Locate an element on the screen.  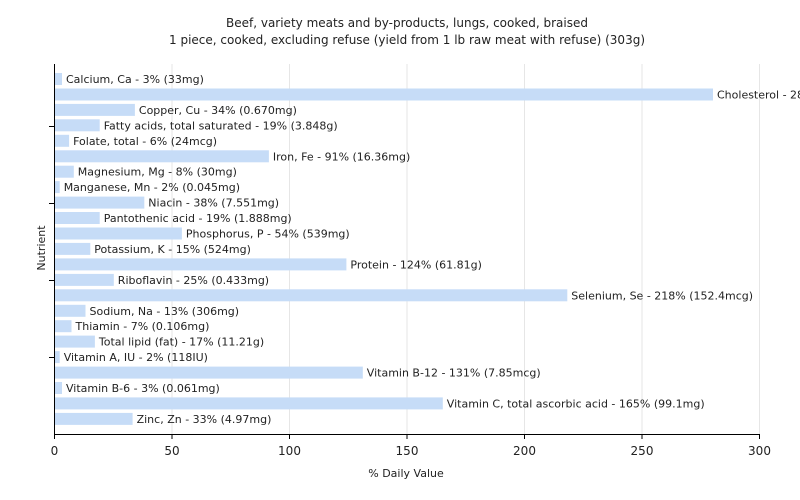
bar-label: Copper, Cu - 34% (0.670mg) is located at coordinates (218, 110).